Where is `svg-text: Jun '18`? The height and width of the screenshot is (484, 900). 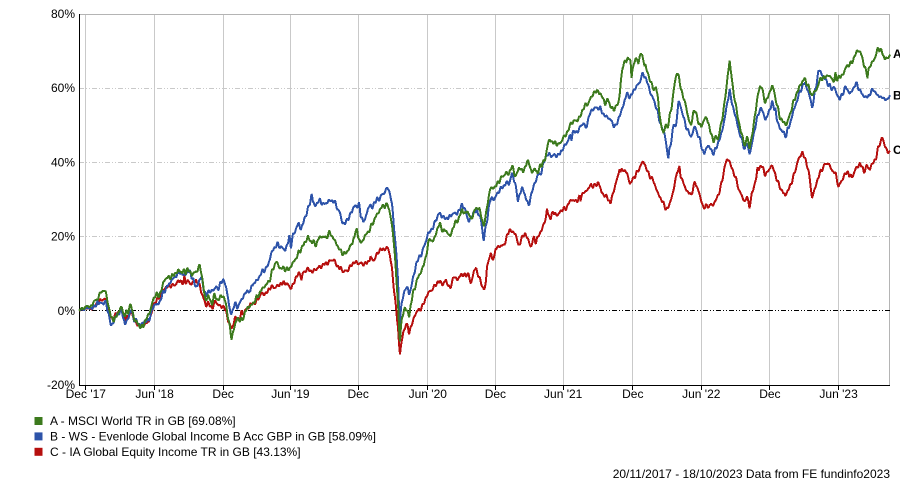
svg-text: Jun '18 is located at coordinates (154, 394).